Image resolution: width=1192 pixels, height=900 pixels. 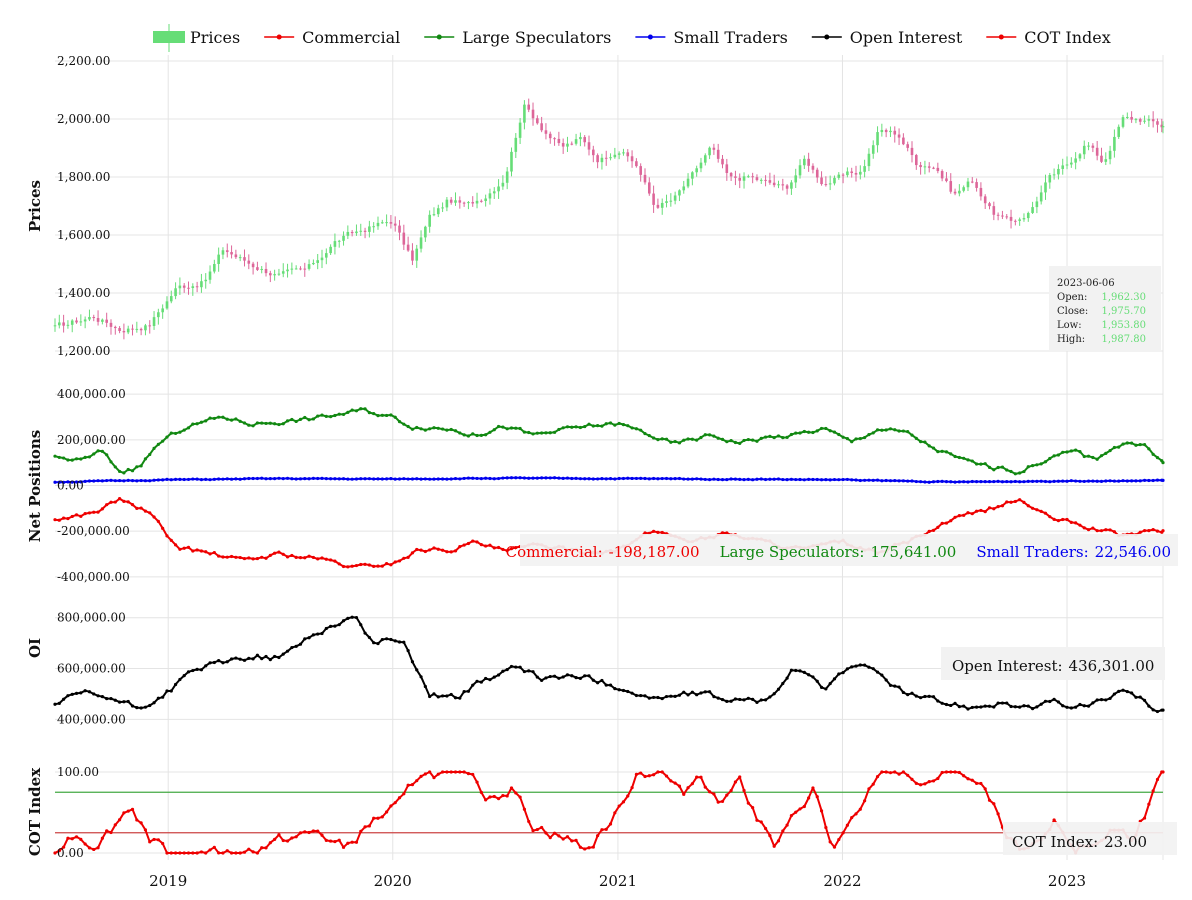 I want to click on legend-item-prices: Prices, so click(x=196, y=38).